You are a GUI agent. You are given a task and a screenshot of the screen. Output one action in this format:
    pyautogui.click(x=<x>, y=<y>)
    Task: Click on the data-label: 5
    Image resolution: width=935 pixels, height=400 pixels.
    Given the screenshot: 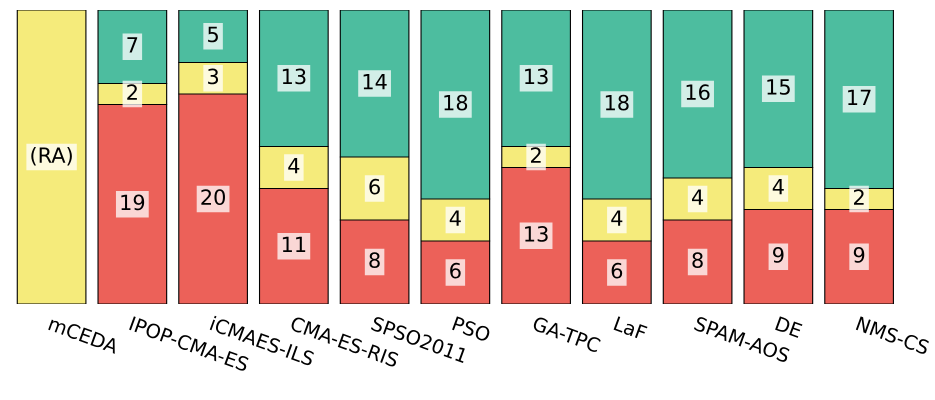 What is the action you would take?
    pyautogui.click(x=213, y=34)
    